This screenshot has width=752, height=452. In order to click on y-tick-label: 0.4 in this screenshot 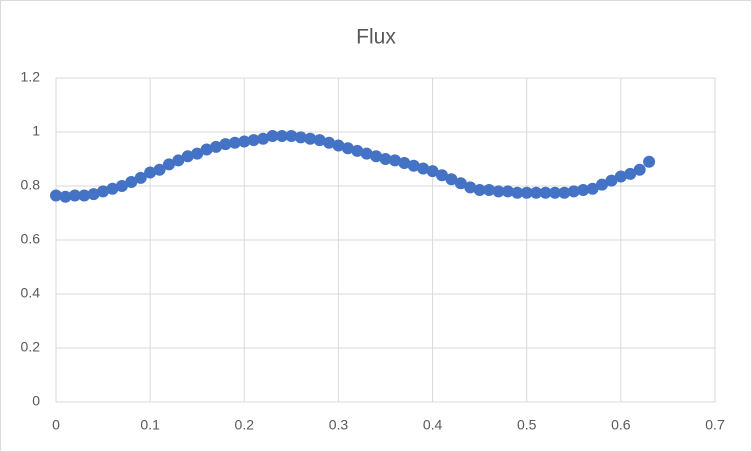, I will do `click(31, 293)`.